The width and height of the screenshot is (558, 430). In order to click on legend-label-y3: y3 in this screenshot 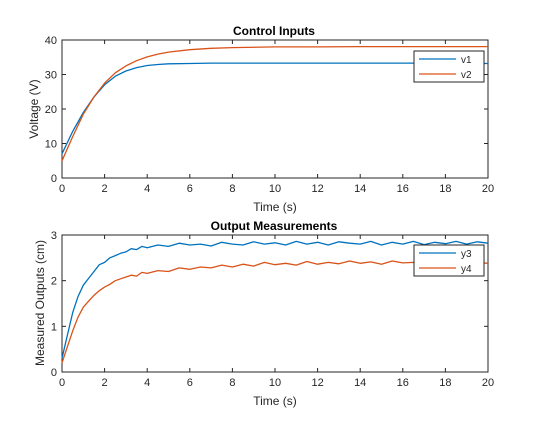, I will do `click(466, 254)`.